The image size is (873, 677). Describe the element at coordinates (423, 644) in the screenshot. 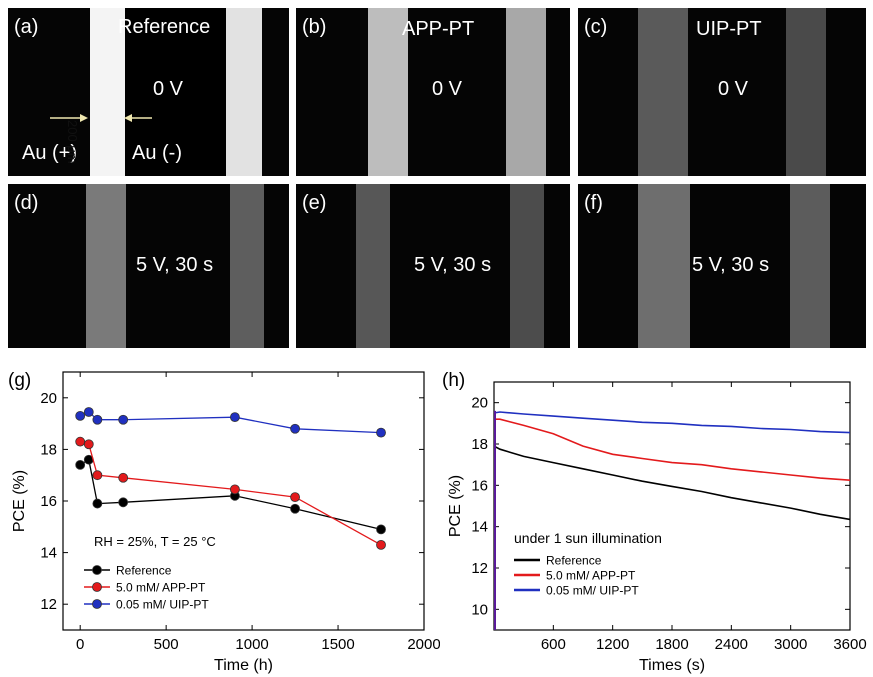

I see `x-tick-label: 2000` at that location.